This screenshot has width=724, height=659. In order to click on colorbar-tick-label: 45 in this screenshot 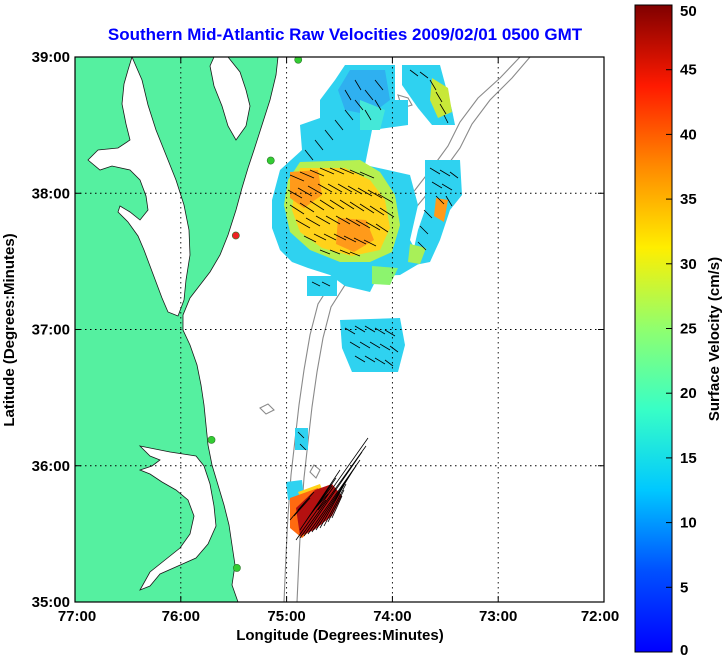, I will do `click(688, 70)`.